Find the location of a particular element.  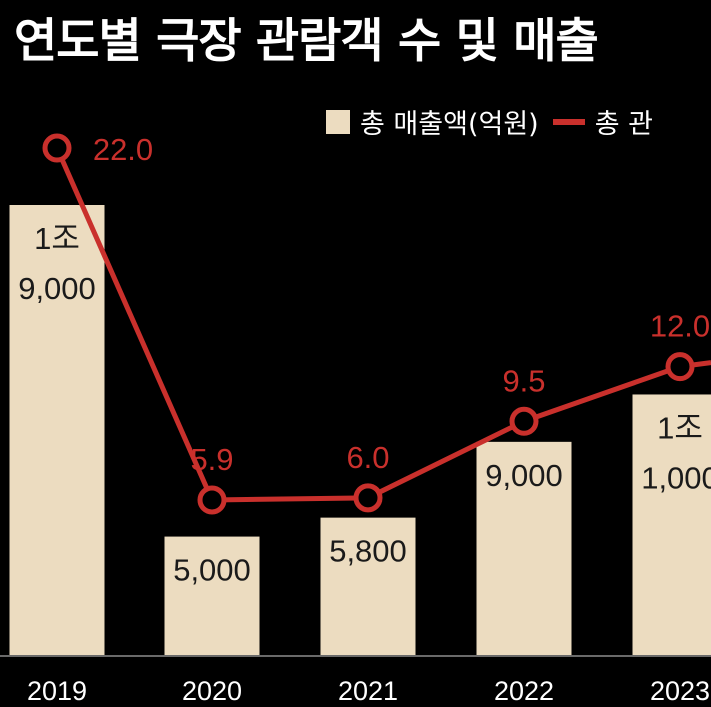

legend-bar-label: 총 매출액(억원) is located at coordinates (449, 124).